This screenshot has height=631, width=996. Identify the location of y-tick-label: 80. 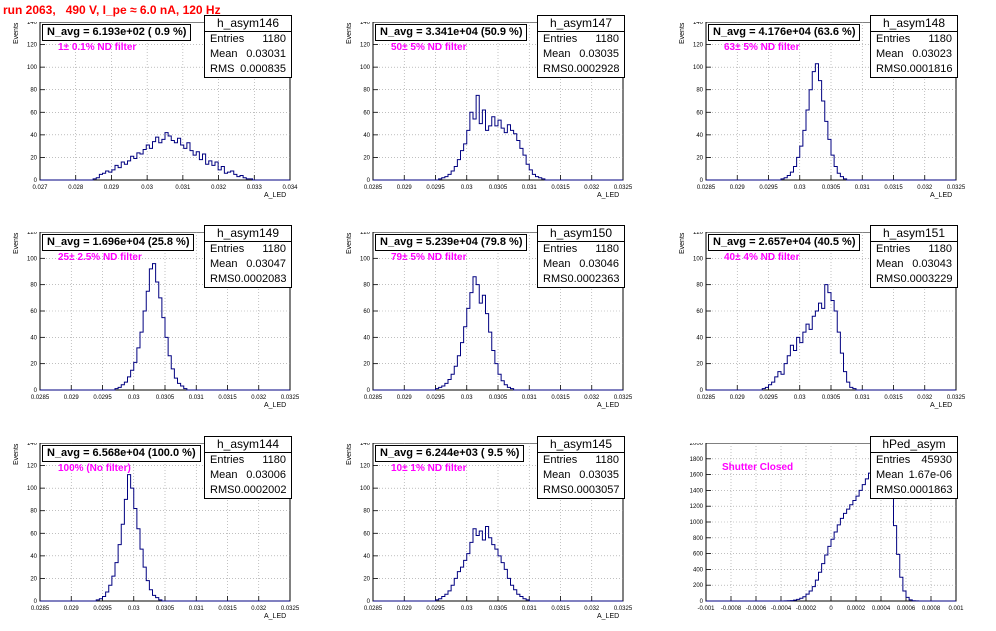
(33, 286).